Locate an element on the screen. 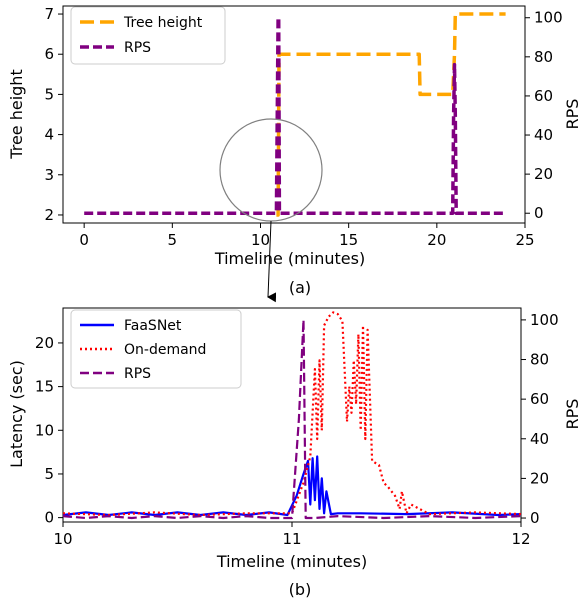 The height and width of the screenshot is (600, 587). panel-label-b: (b) is located at coordinates (300, 589).